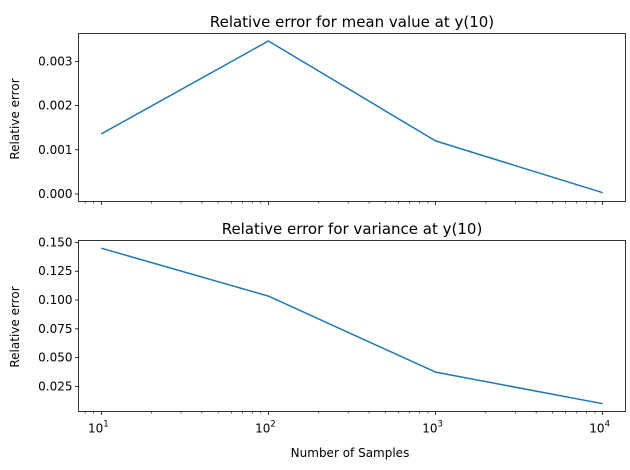 This screenshot has height=470, width=630. Describe the element at coordinates (599, 428) in the screenshot. I see `x-tick-label: 10⁴` at that location.